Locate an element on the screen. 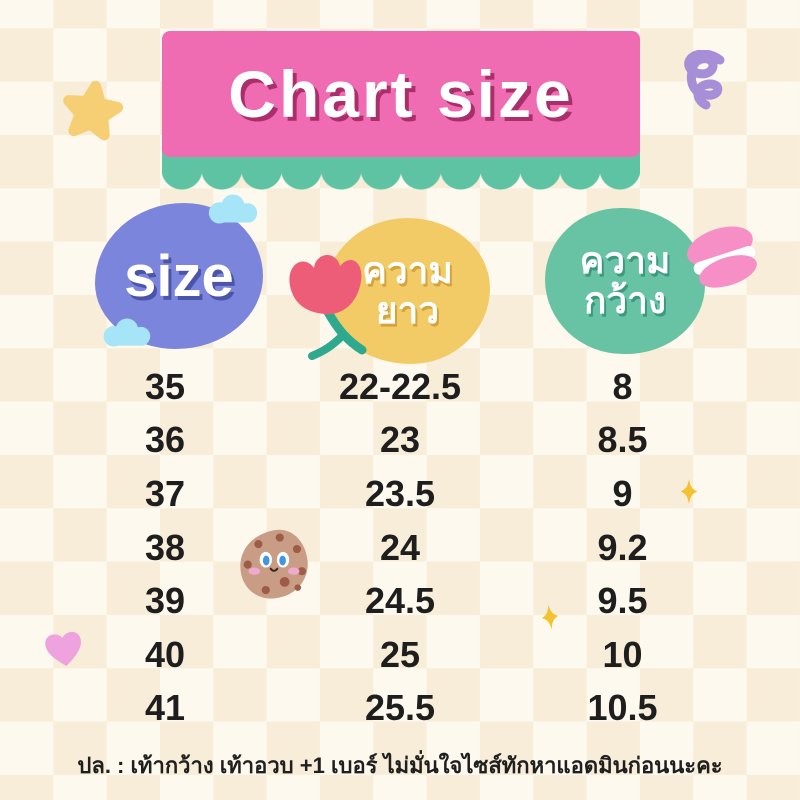 This screenshot has height=800, width=800. column-header-length: ความ ยาว is located at coordinates (407, 291).